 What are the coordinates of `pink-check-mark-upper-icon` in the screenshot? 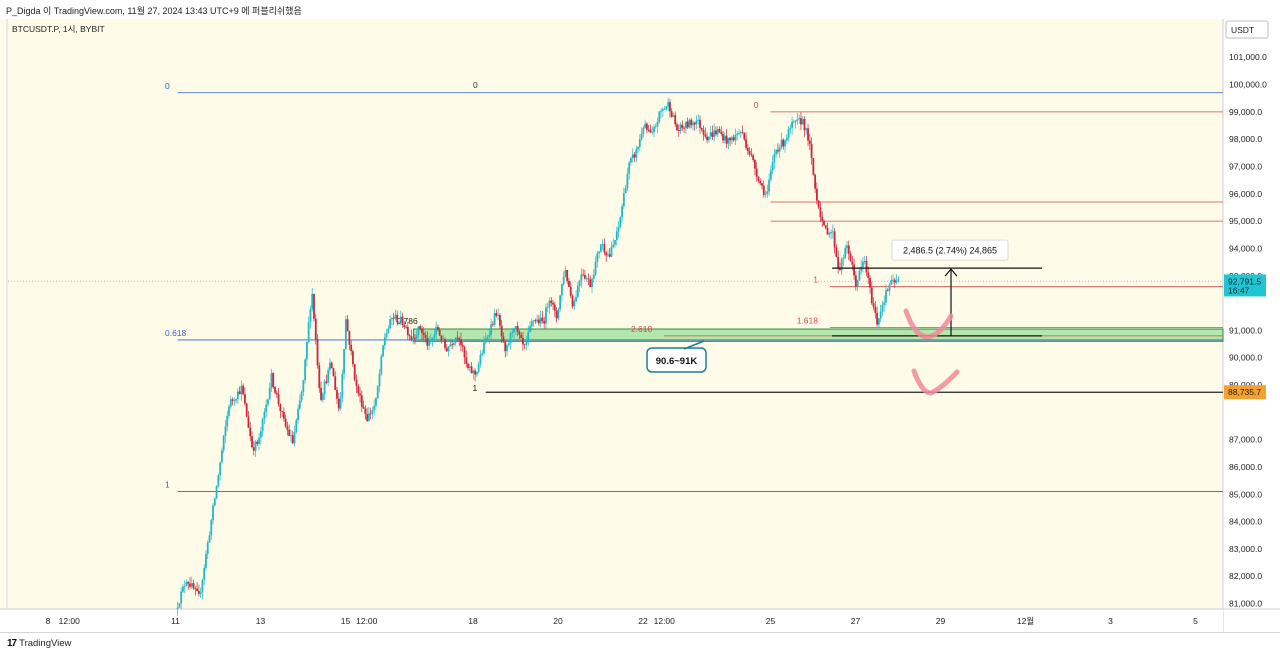 It's located at (928, 324).